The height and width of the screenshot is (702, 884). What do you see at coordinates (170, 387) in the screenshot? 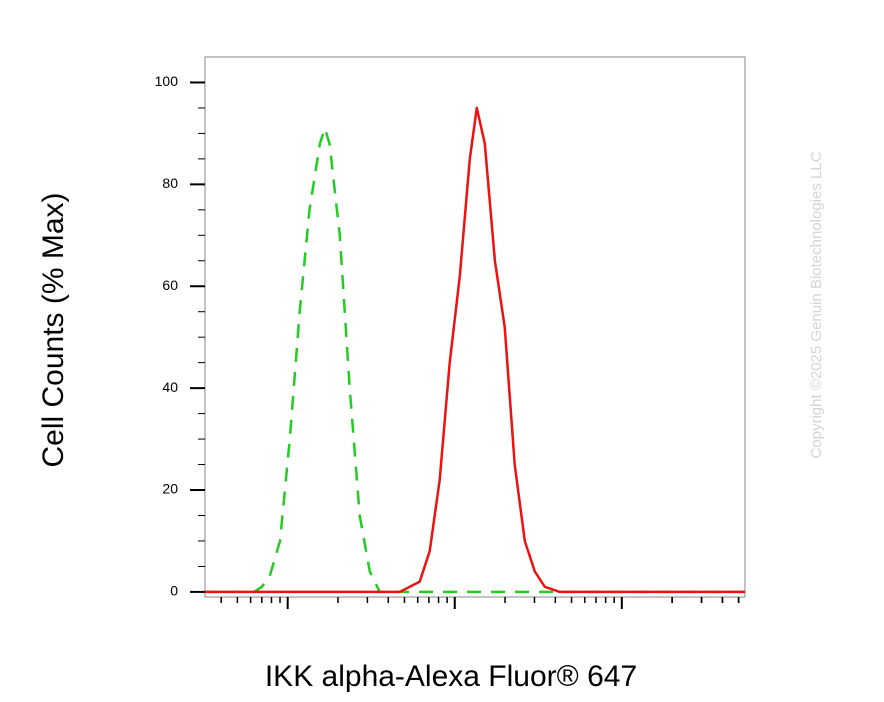
I see `y-tick-label: 40` at bounding box center [170, 387].